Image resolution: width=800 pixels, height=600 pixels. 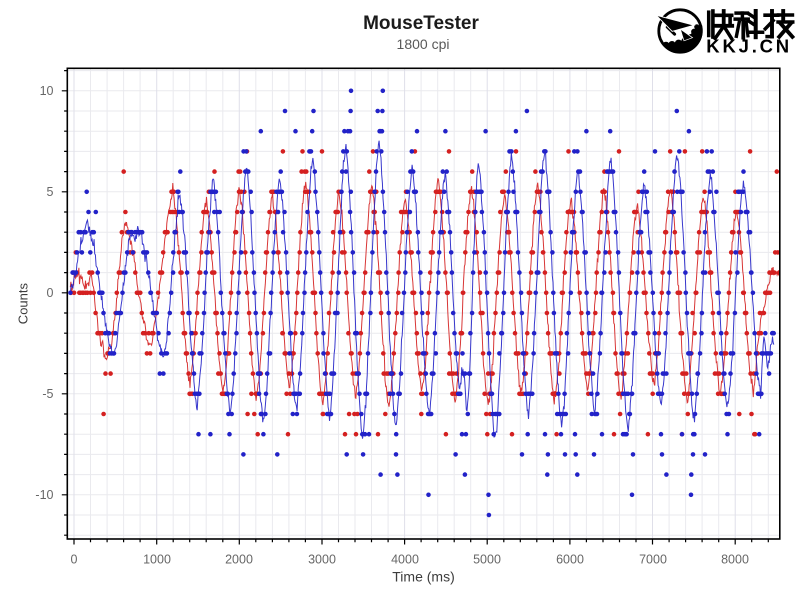 What do you see at coordinates (157, 560) in the screenshot?
I see `svg-text: 1000` at bounding box center [157, 560].